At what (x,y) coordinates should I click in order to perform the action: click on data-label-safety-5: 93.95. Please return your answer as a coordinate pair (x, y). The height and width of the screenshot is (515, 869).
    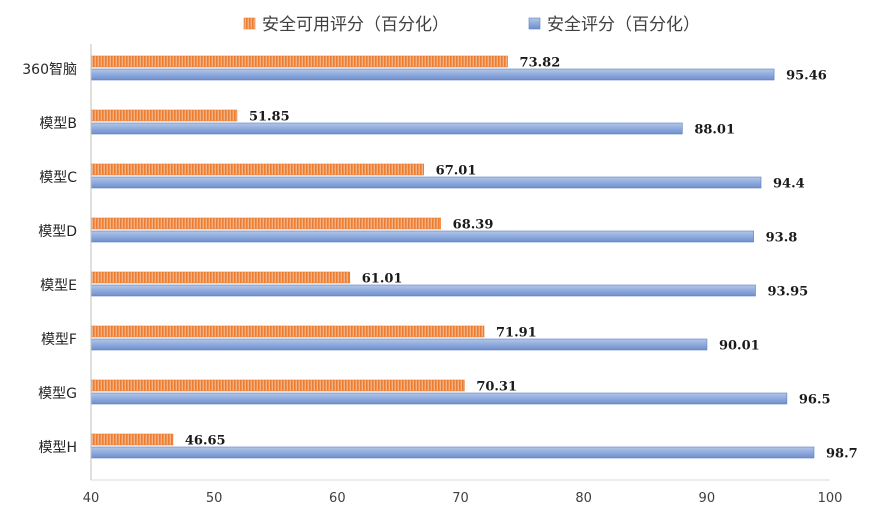
    Looking at the image, I should click on (787, 292).